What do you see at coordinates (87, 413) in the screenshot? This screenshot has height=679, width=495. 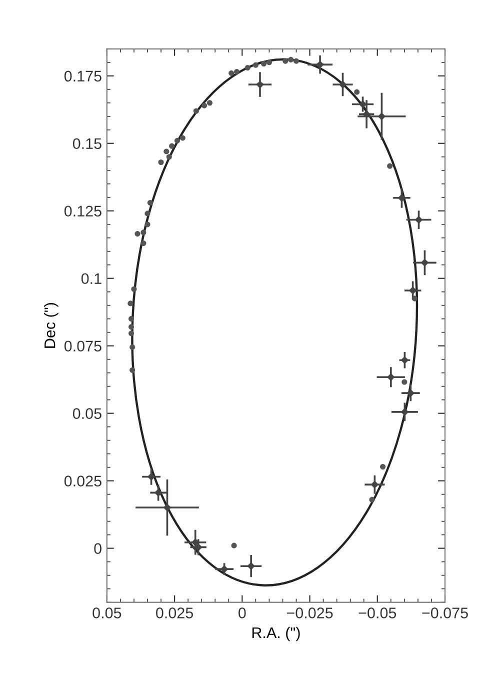 I see `y-tick-label: 0.05` at bounding box center [87, 413].